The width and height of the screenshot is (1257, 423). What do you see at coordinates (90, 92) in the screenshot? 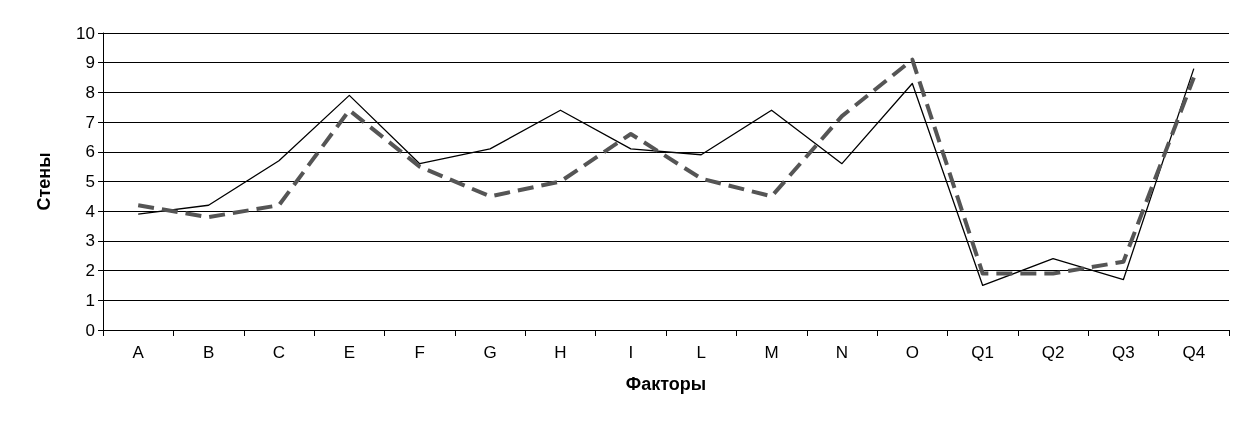
I see `y-tick-label: 8` at bounding box center [90, 92].